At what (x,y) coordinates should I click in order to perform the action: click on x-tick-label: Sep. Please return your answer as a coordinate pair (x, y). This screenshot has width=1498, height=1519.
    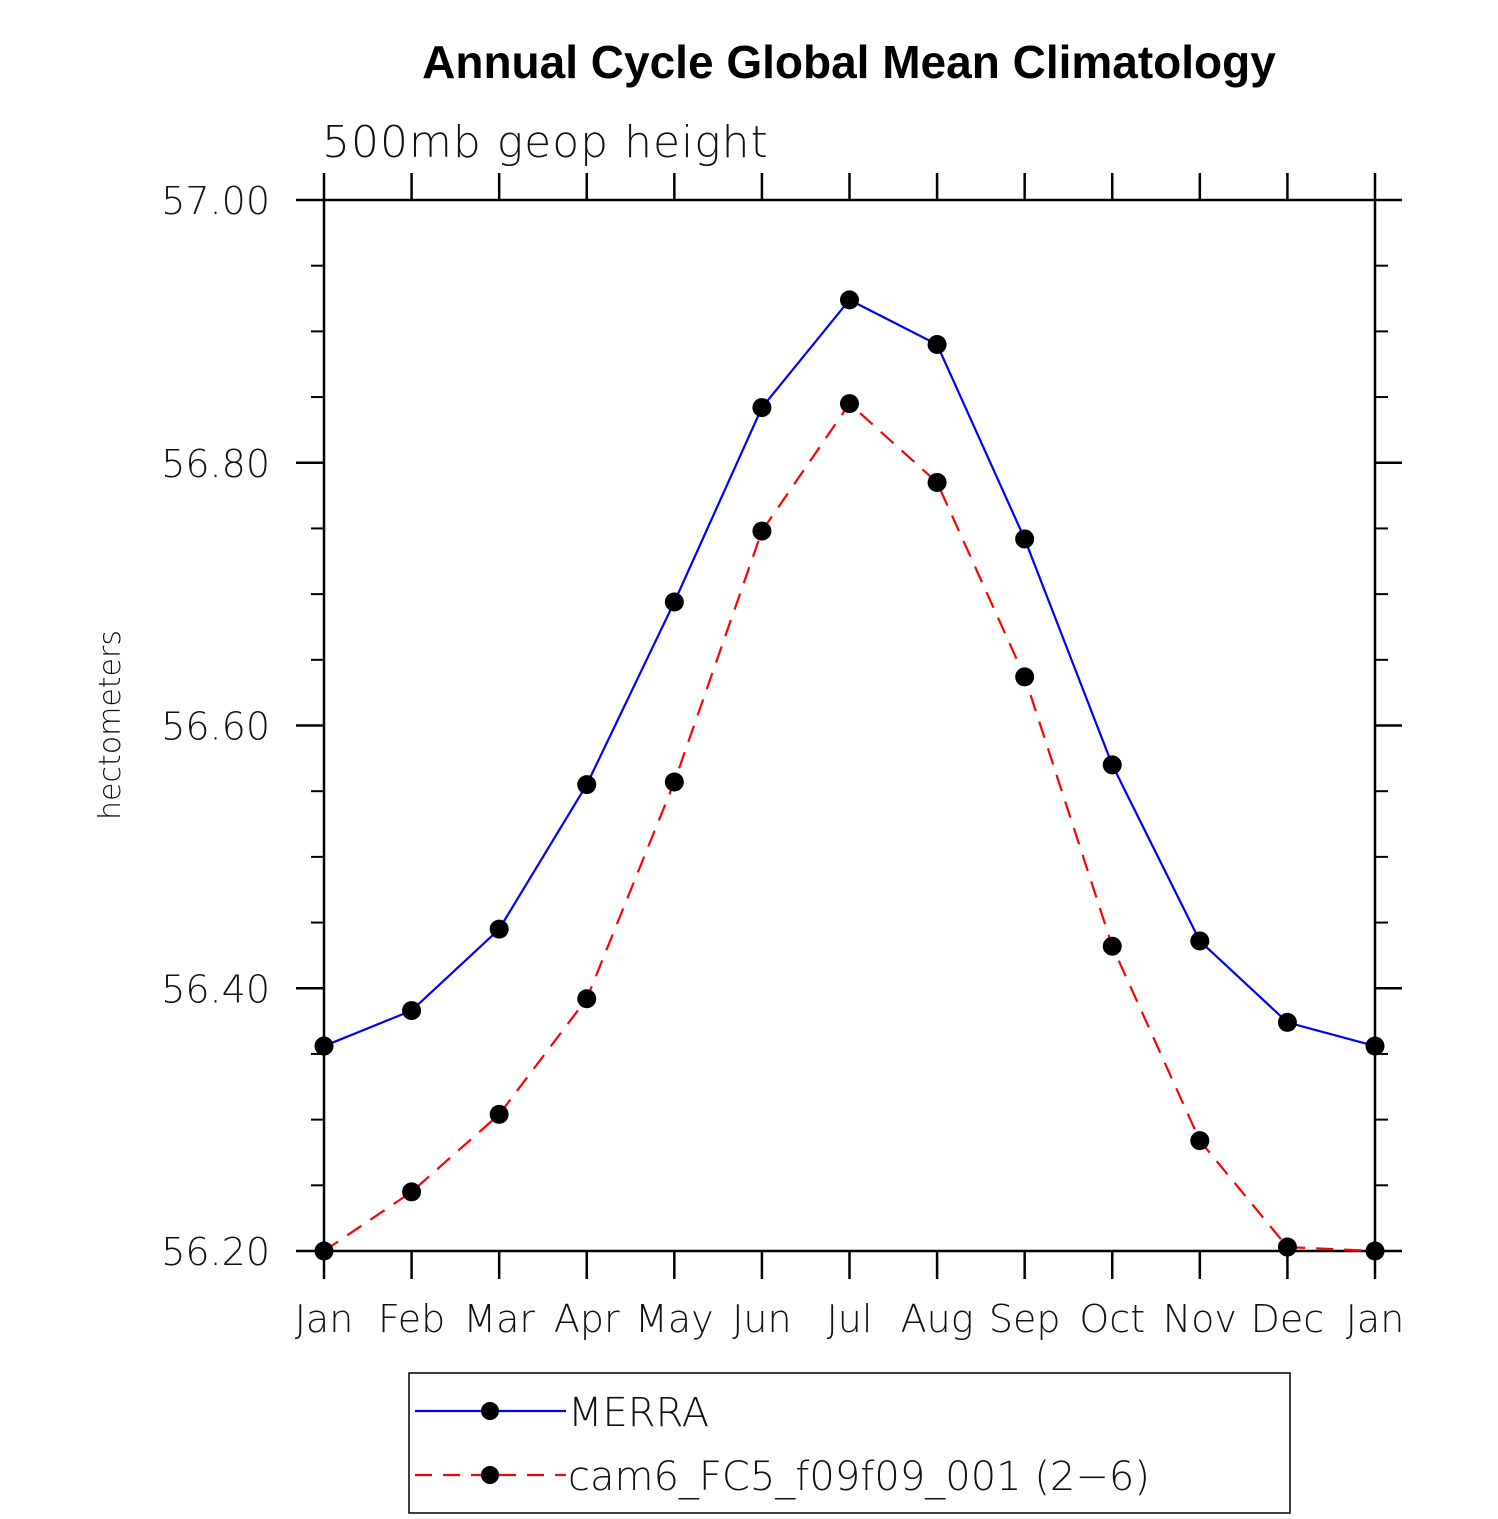
    Looking at the image, I should click on (1025, 1319).